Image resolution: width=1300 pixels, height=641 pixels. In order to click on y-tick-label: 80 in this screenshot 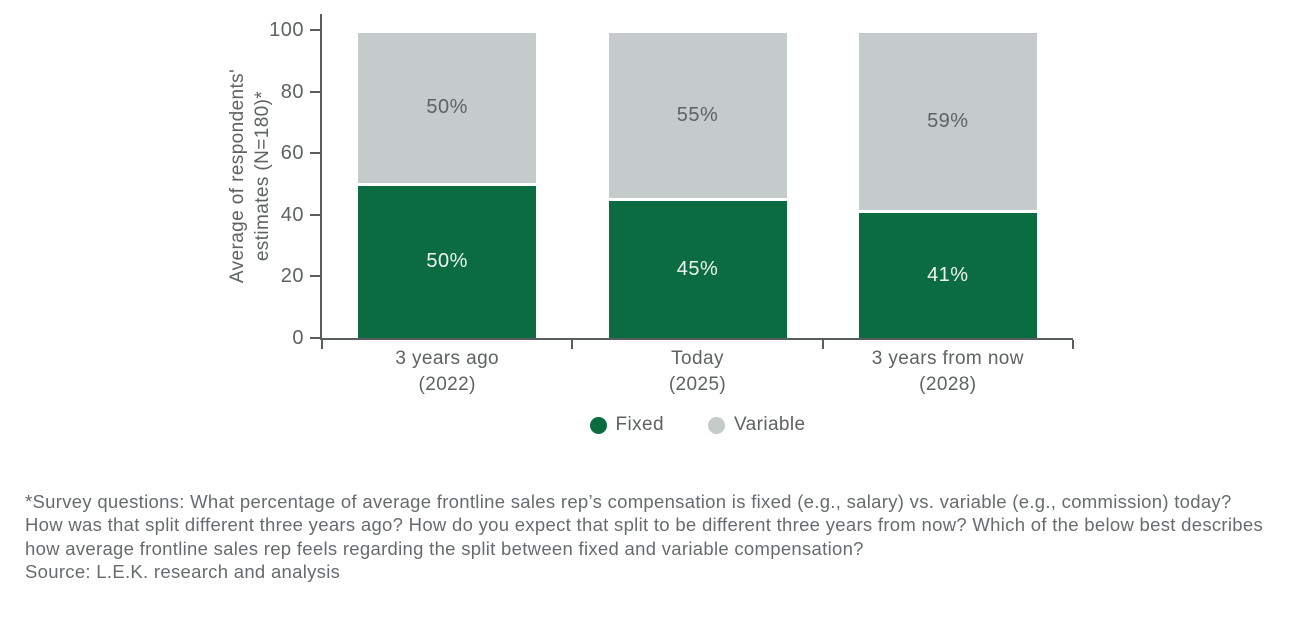, I will do `click(292, 91)`.